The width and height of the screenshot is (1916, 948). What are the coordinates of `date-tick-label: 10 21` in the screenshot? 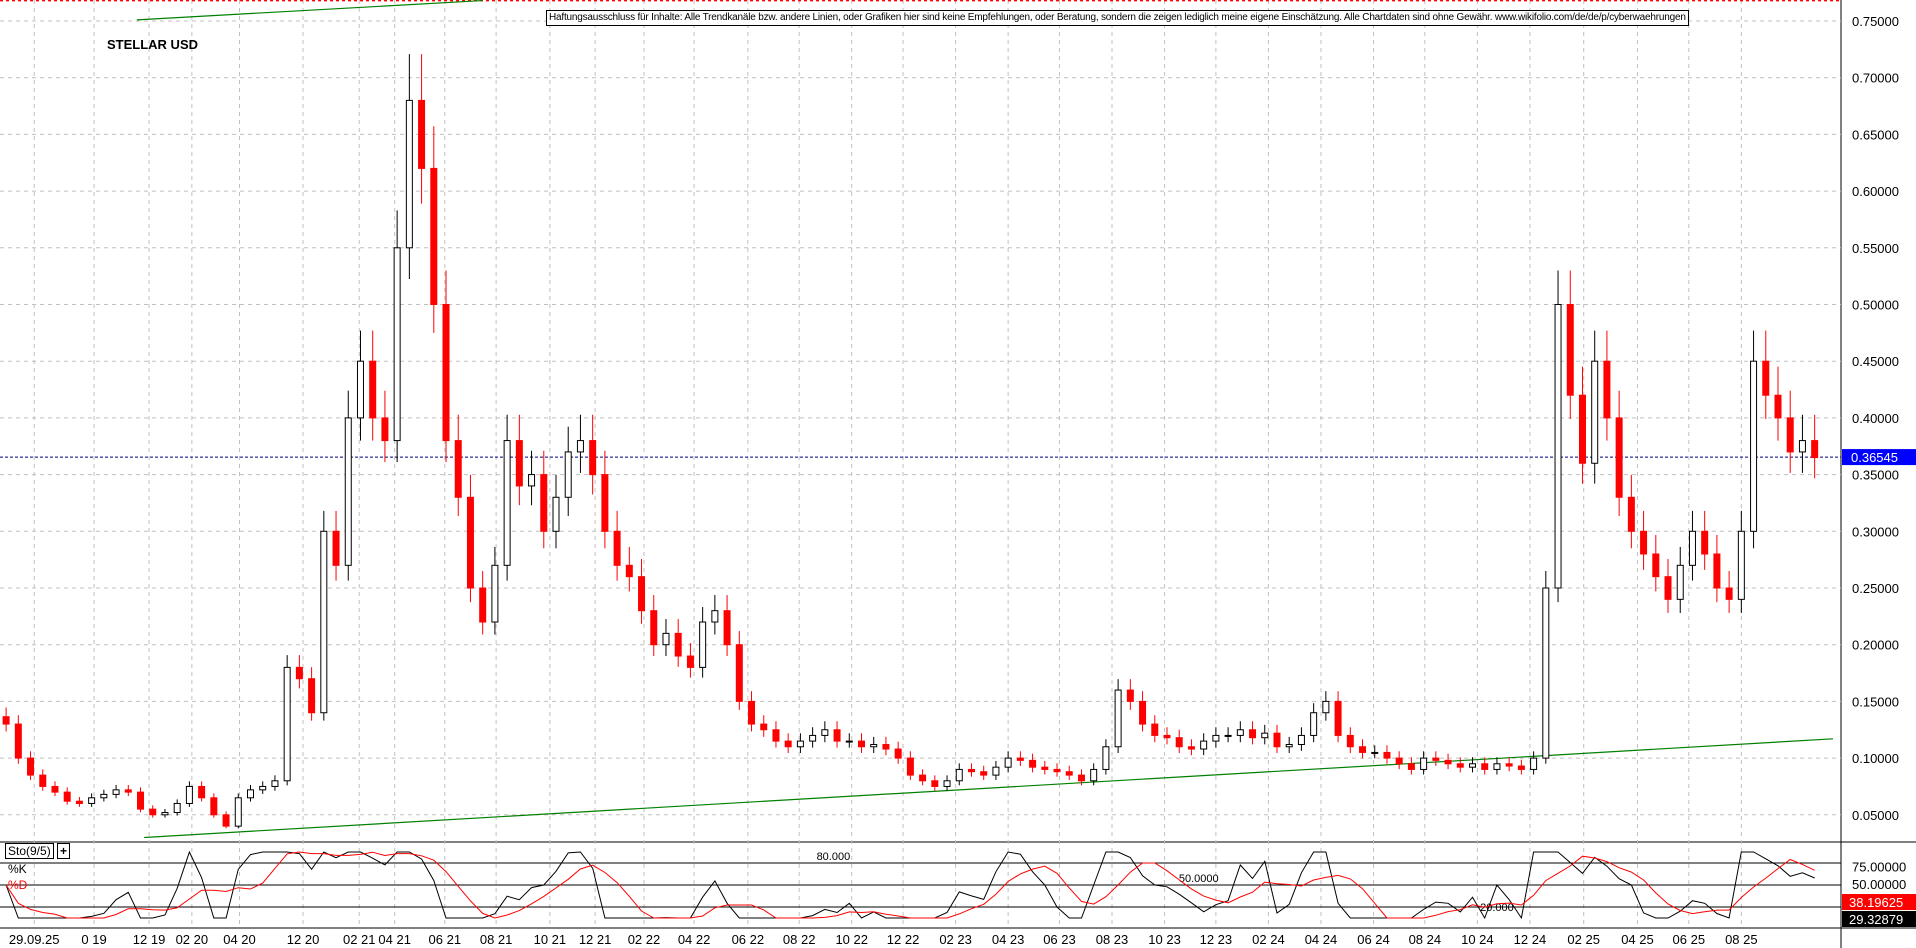 It's located at (550, 939).